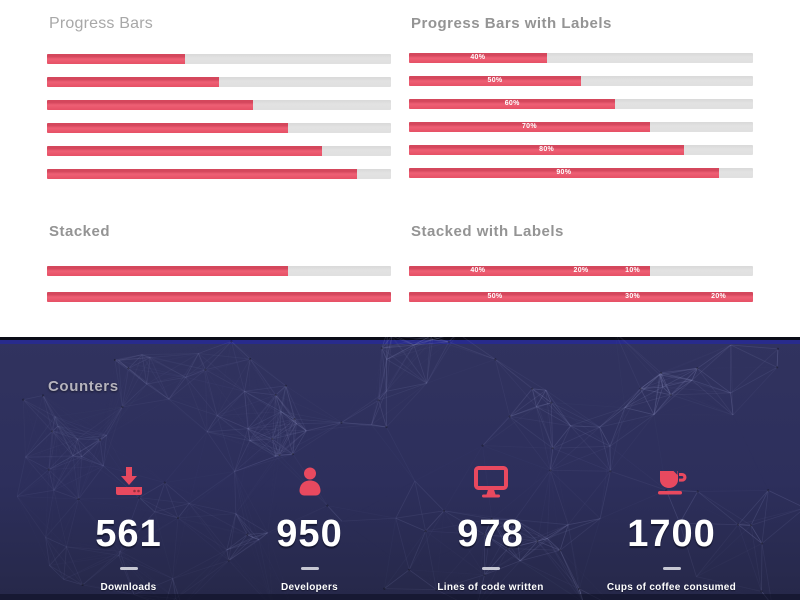  I want to click on segment-percent-label: 60%, so click(512, 103).